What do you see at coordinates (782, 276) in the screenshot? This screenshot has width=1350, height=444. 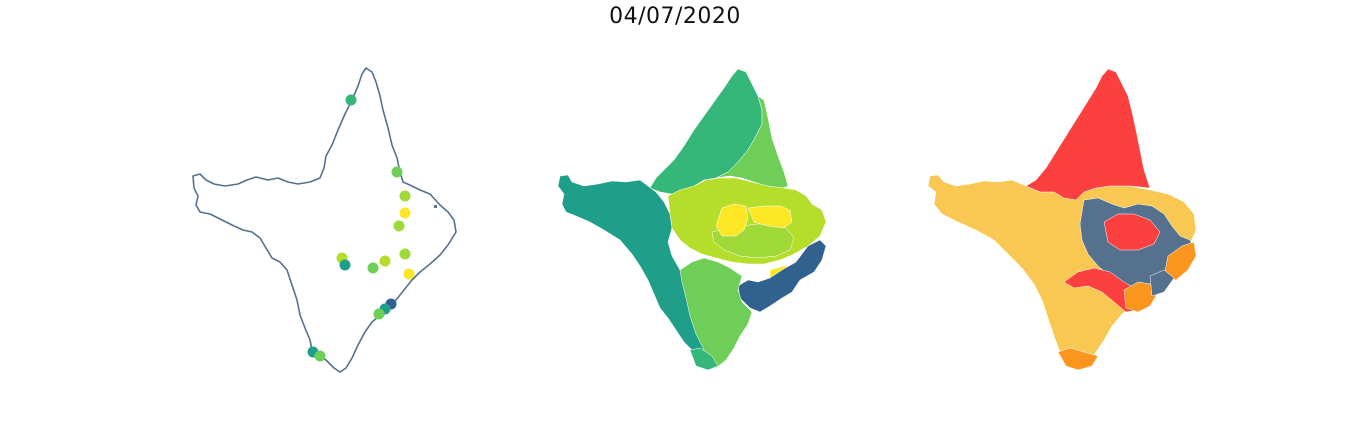 I see `region-east-blue` at bounding box center [782, 276].